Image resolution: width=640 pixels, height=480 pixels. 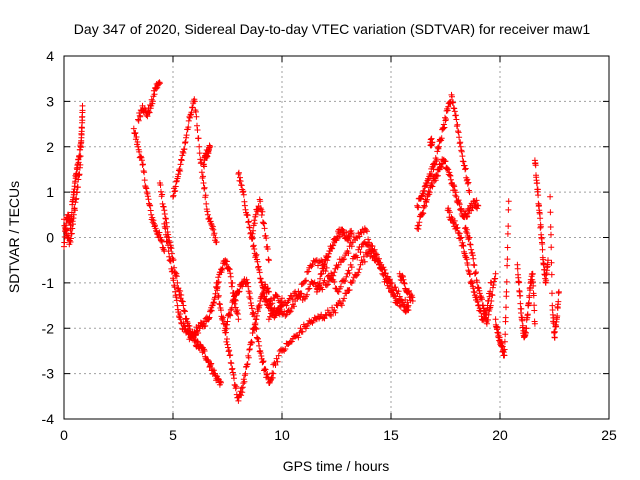 What do you see at coordinates (336, 466) in the screenshot?
I see `x-axis-label: GPS time / hours` at bounding box center [336, 466].